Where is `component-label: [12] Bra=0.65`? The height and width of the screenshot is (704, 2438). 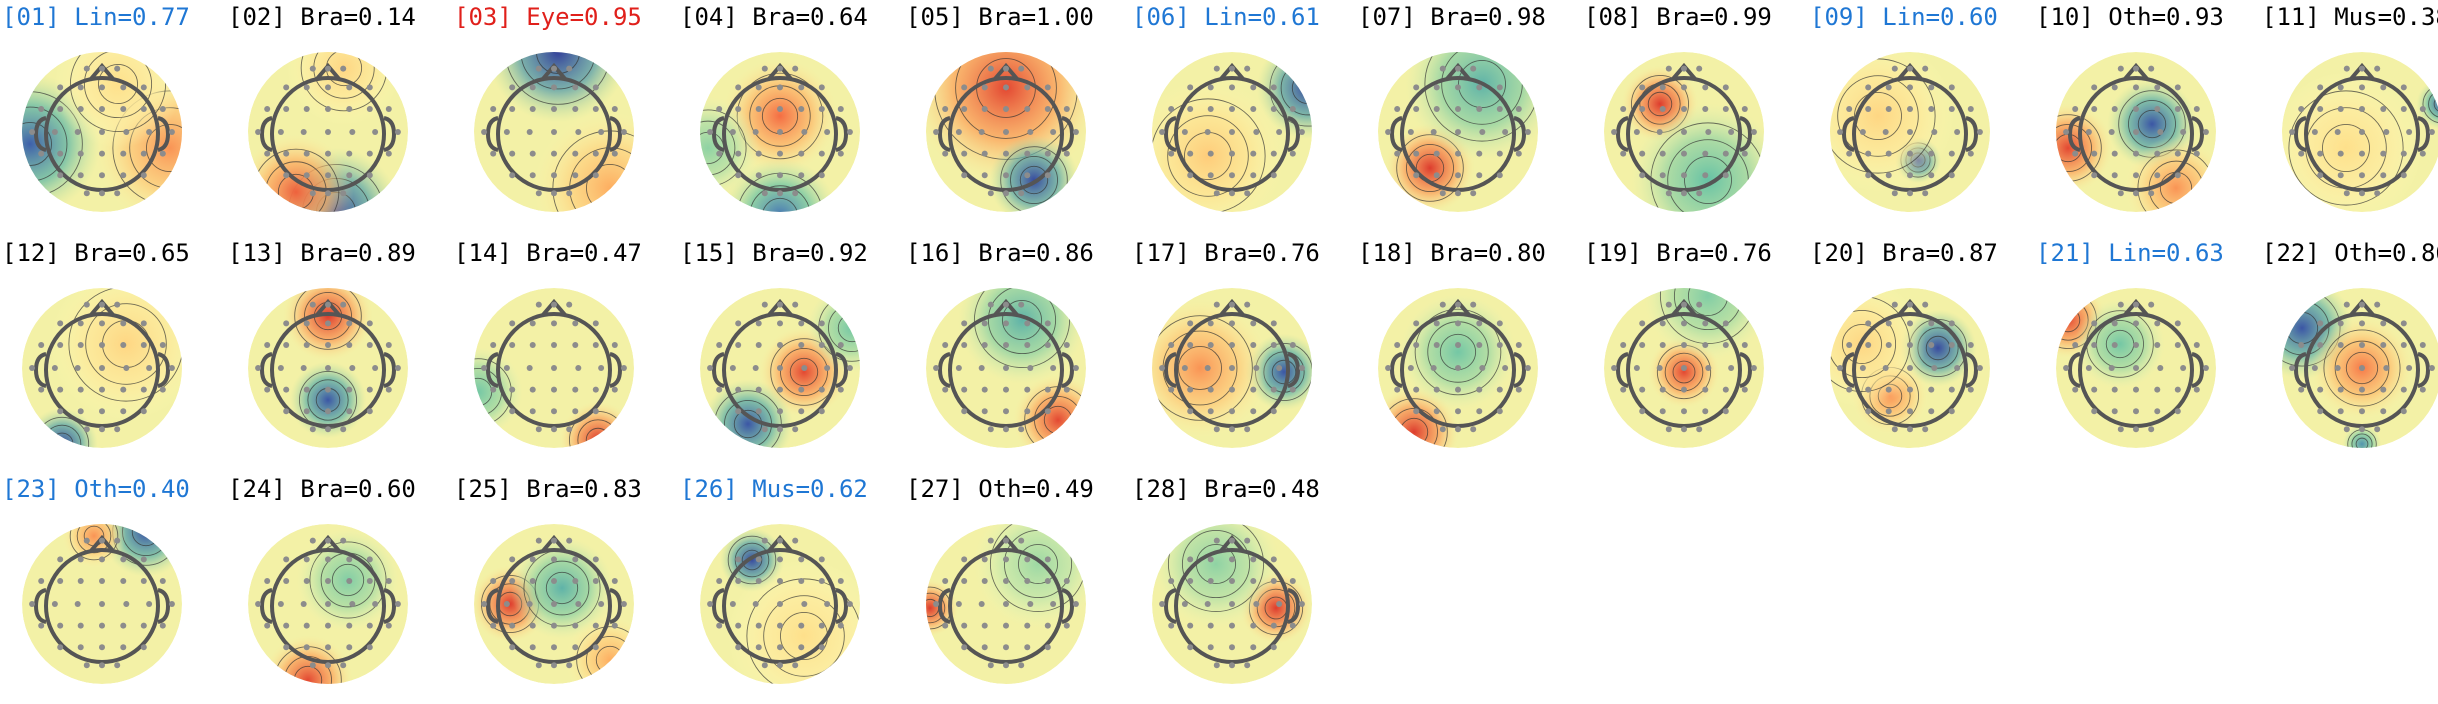
component-label: [12] Bra=0.65 is located at coordinates (96, 253).